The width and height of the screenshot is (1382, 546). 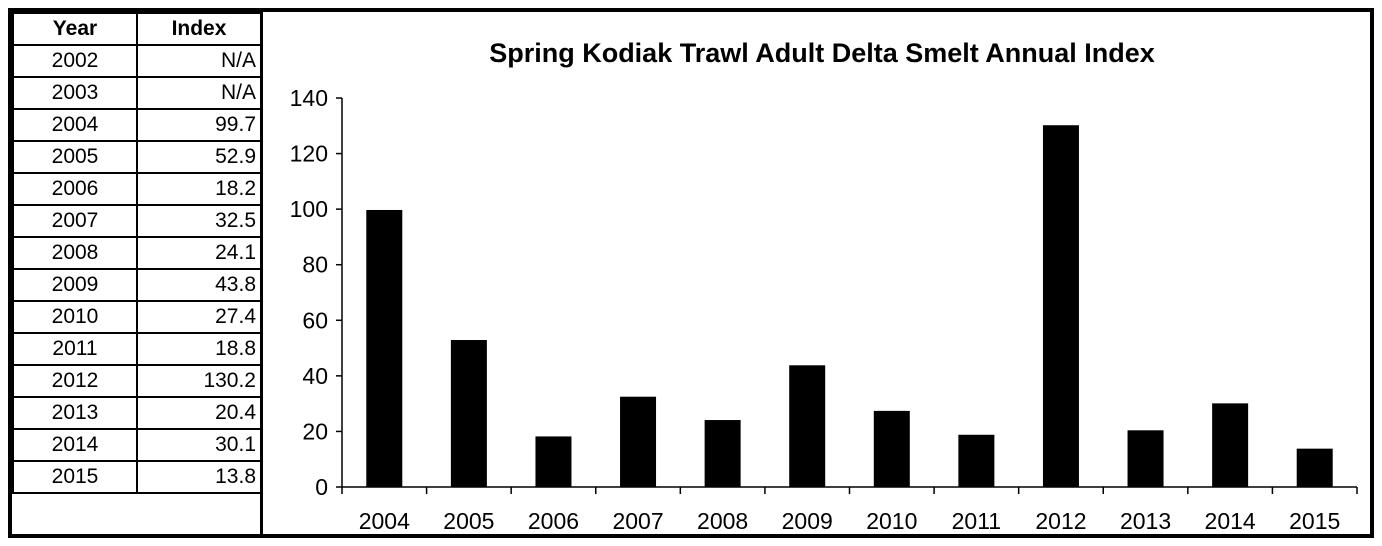 What do you see at coordinates (638, 441) in the screenshot?
I see `bar-2007` at bounding box center [638, 441].